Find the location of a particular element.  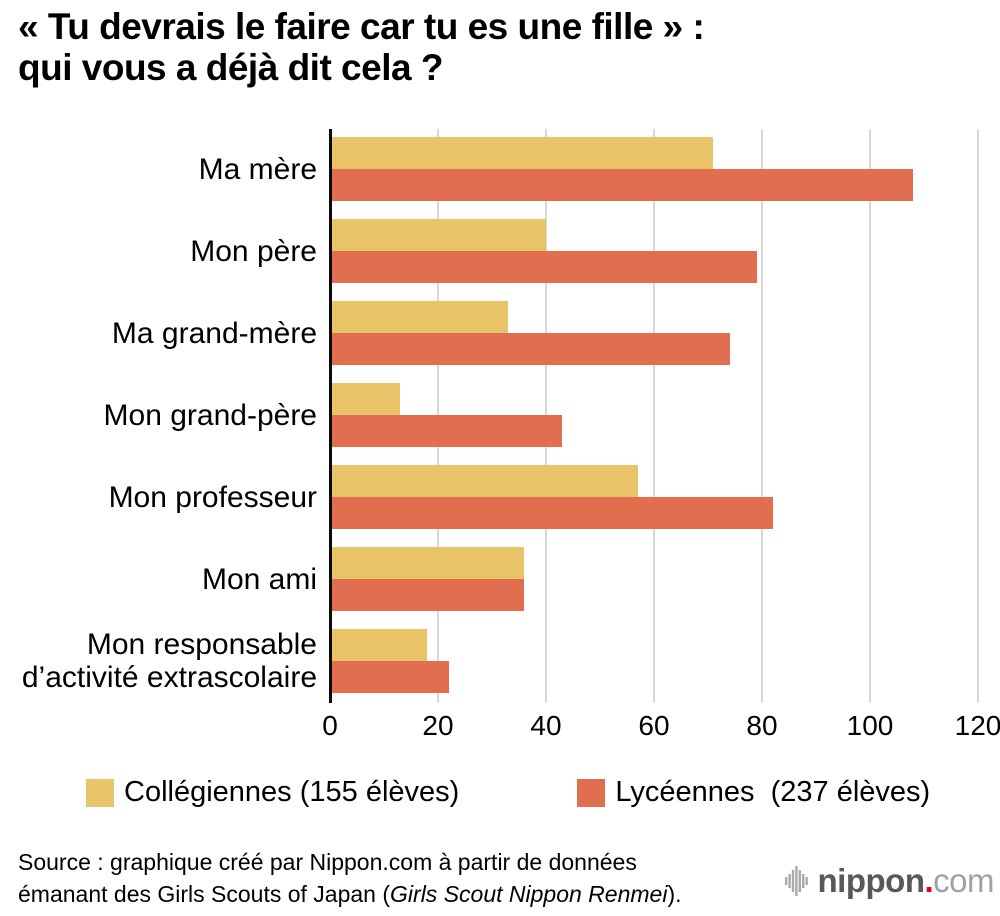

chart-row-7: Mon responsable d’activité extrascolaire is located at coordinates (500, 661).